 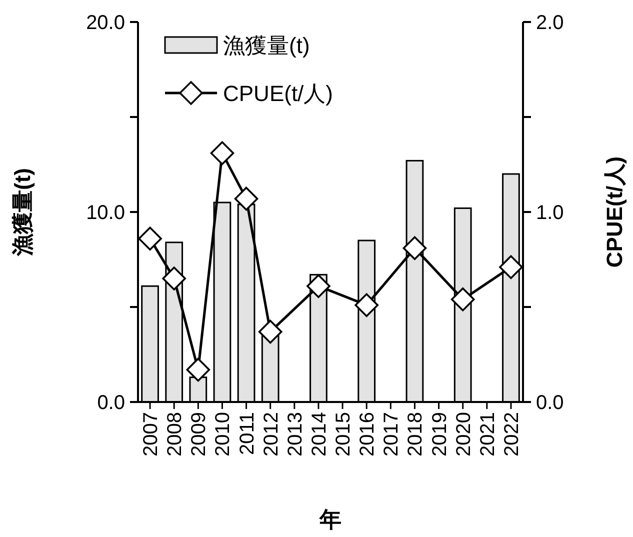 What do you see at coordinates (330, 519) in the screenshot?
I see `x-axis-title: 年` at bounding box center [330, 519].